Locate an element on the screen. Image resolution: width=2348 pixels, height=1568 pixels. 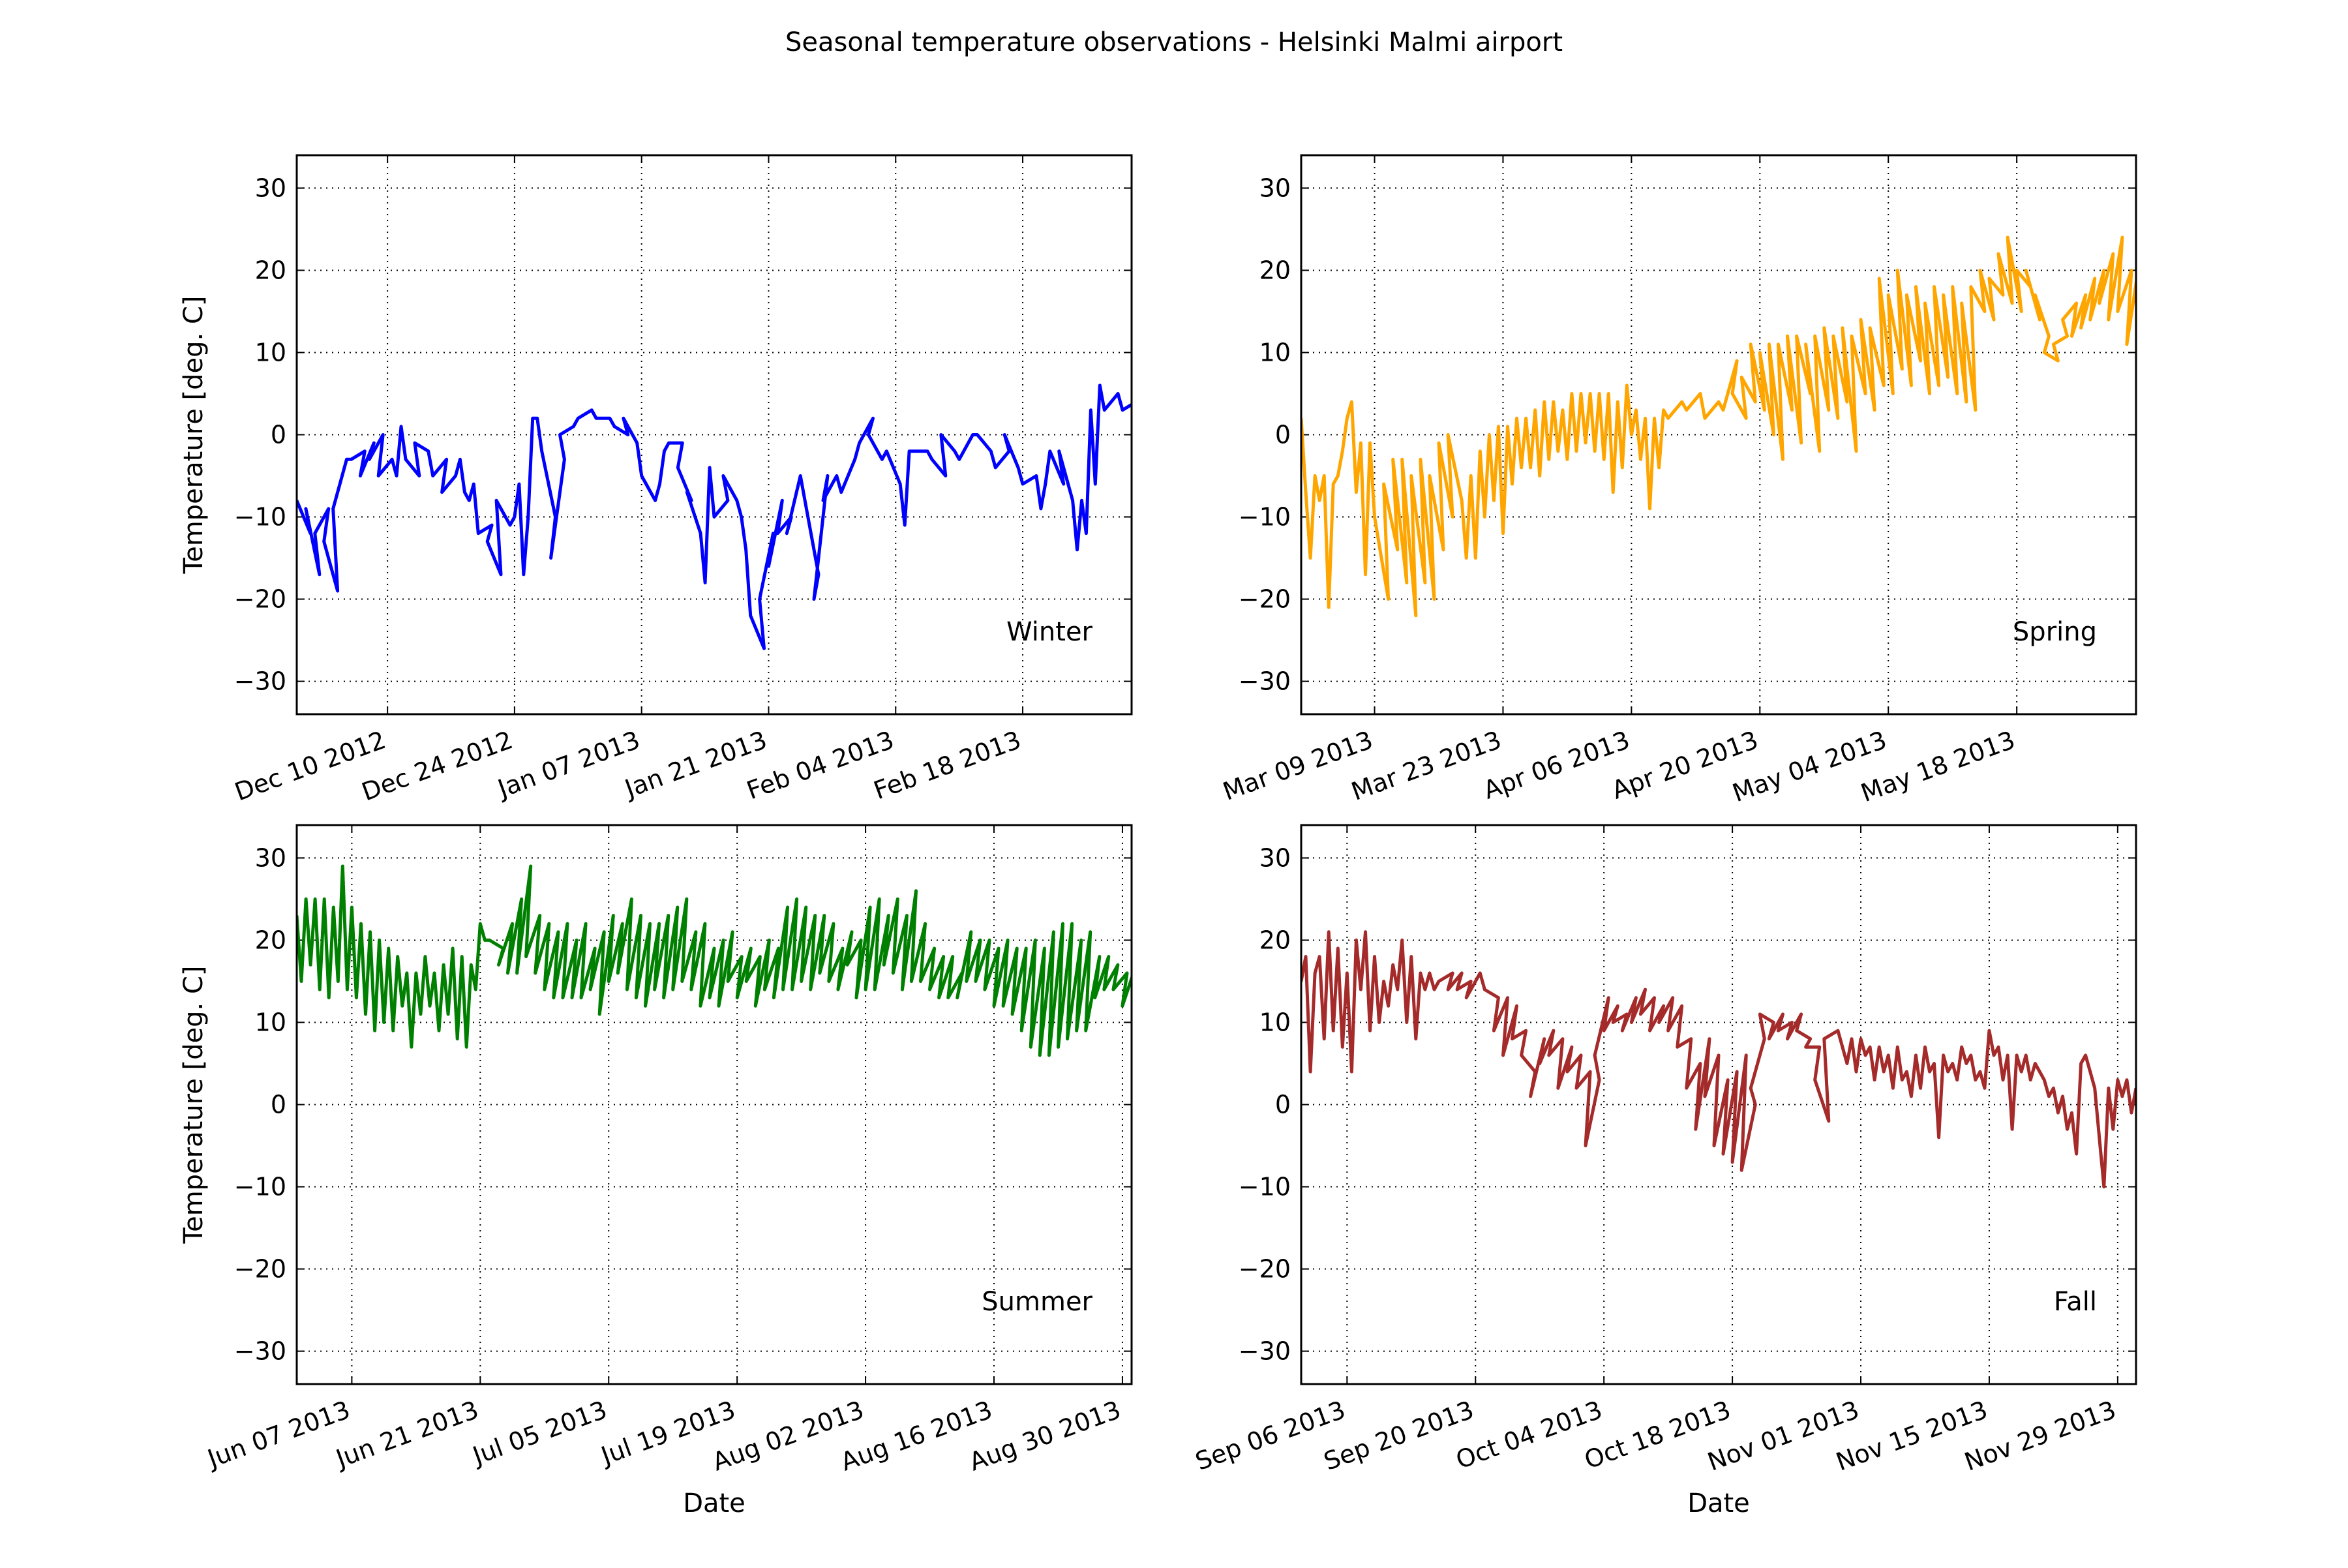
x-tick-label: Sep 20 2013 is located at coordinates (1399, 1435).